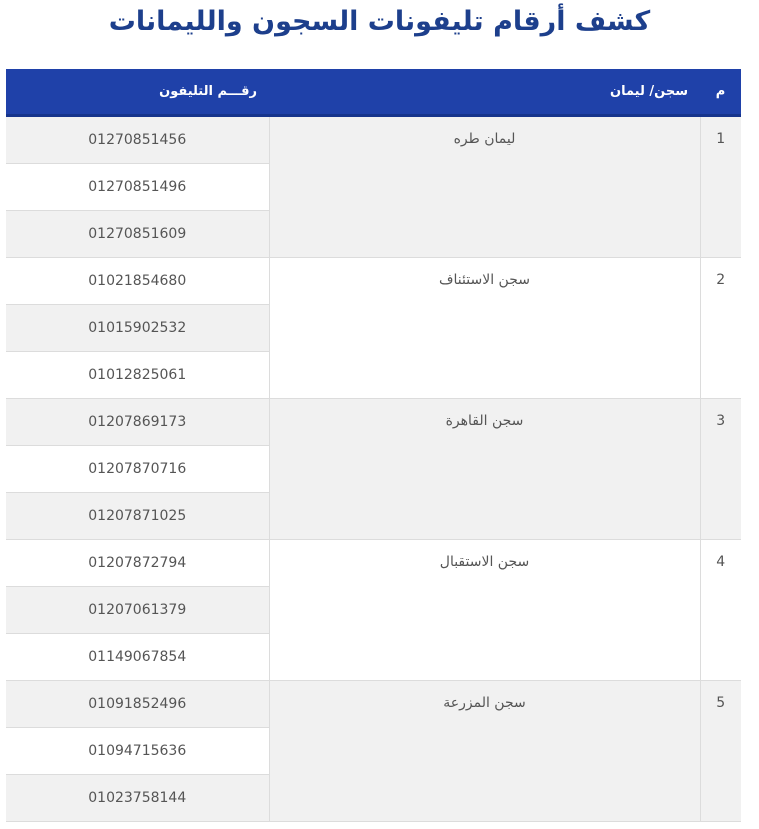  I want to click on table-row: 01012825061, so click(373, 375).